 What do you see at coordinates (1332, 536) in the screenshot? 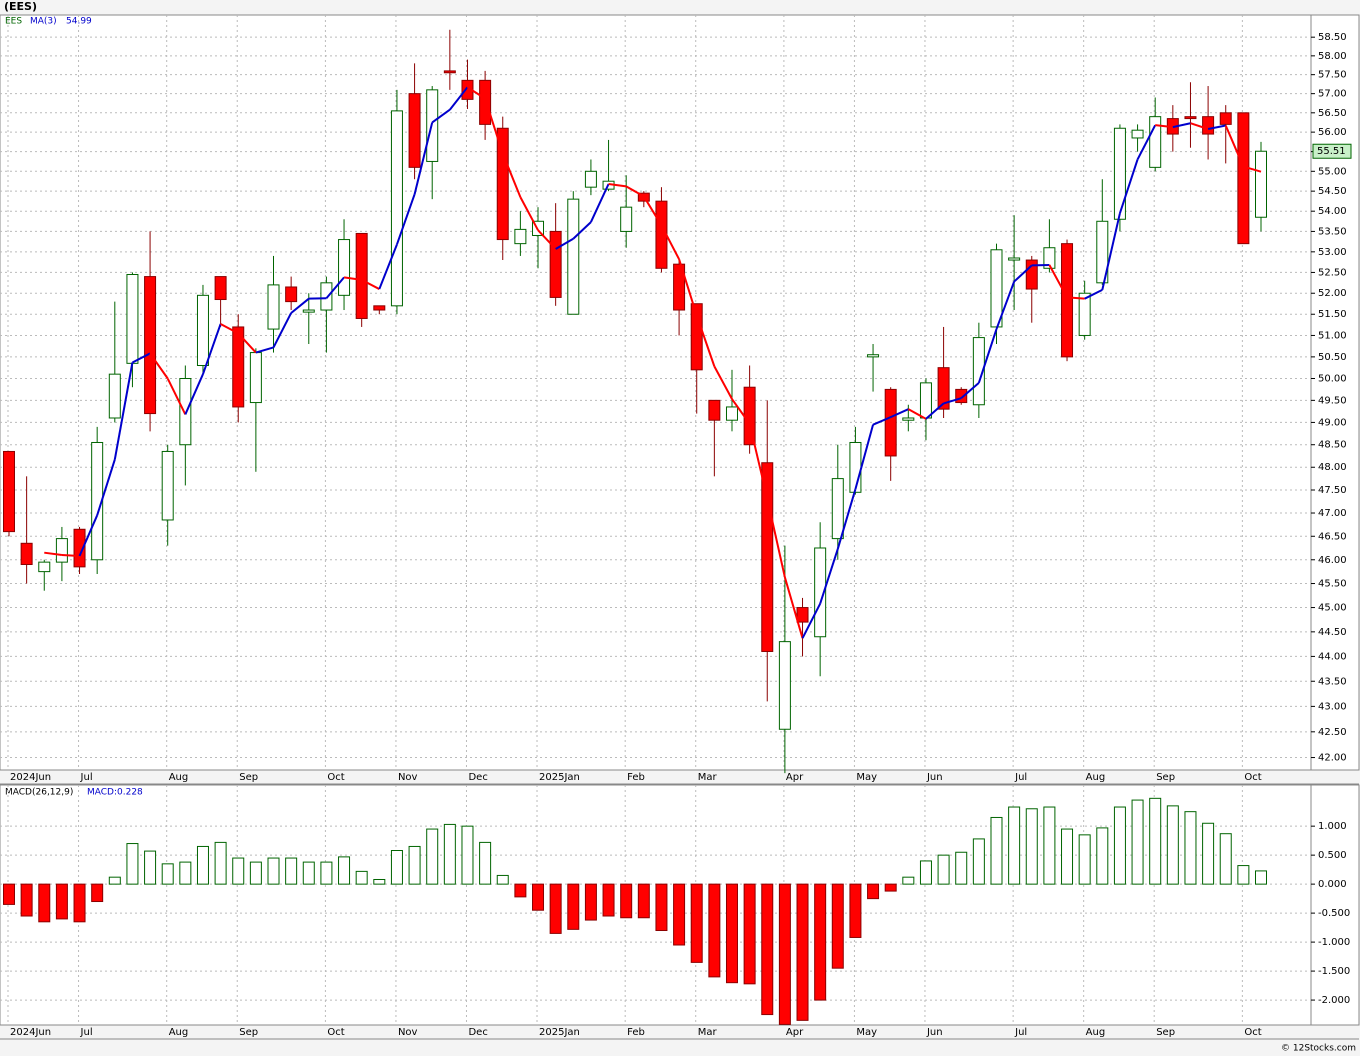
I see `y-tick-label: 46.50` at bounding box center [1332, 536].